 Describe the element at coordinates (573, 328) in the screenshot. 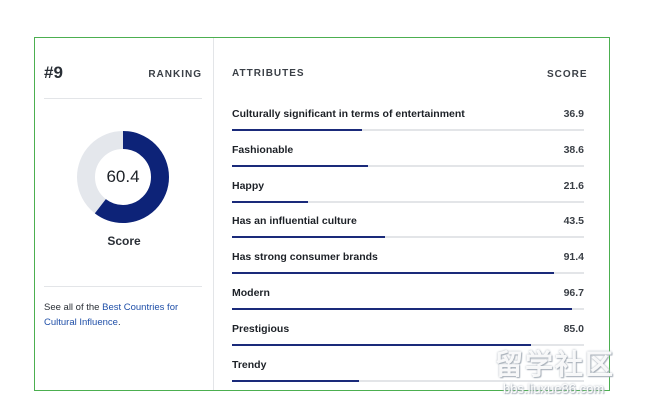

I see `attribute-score: 85.0` at that location.